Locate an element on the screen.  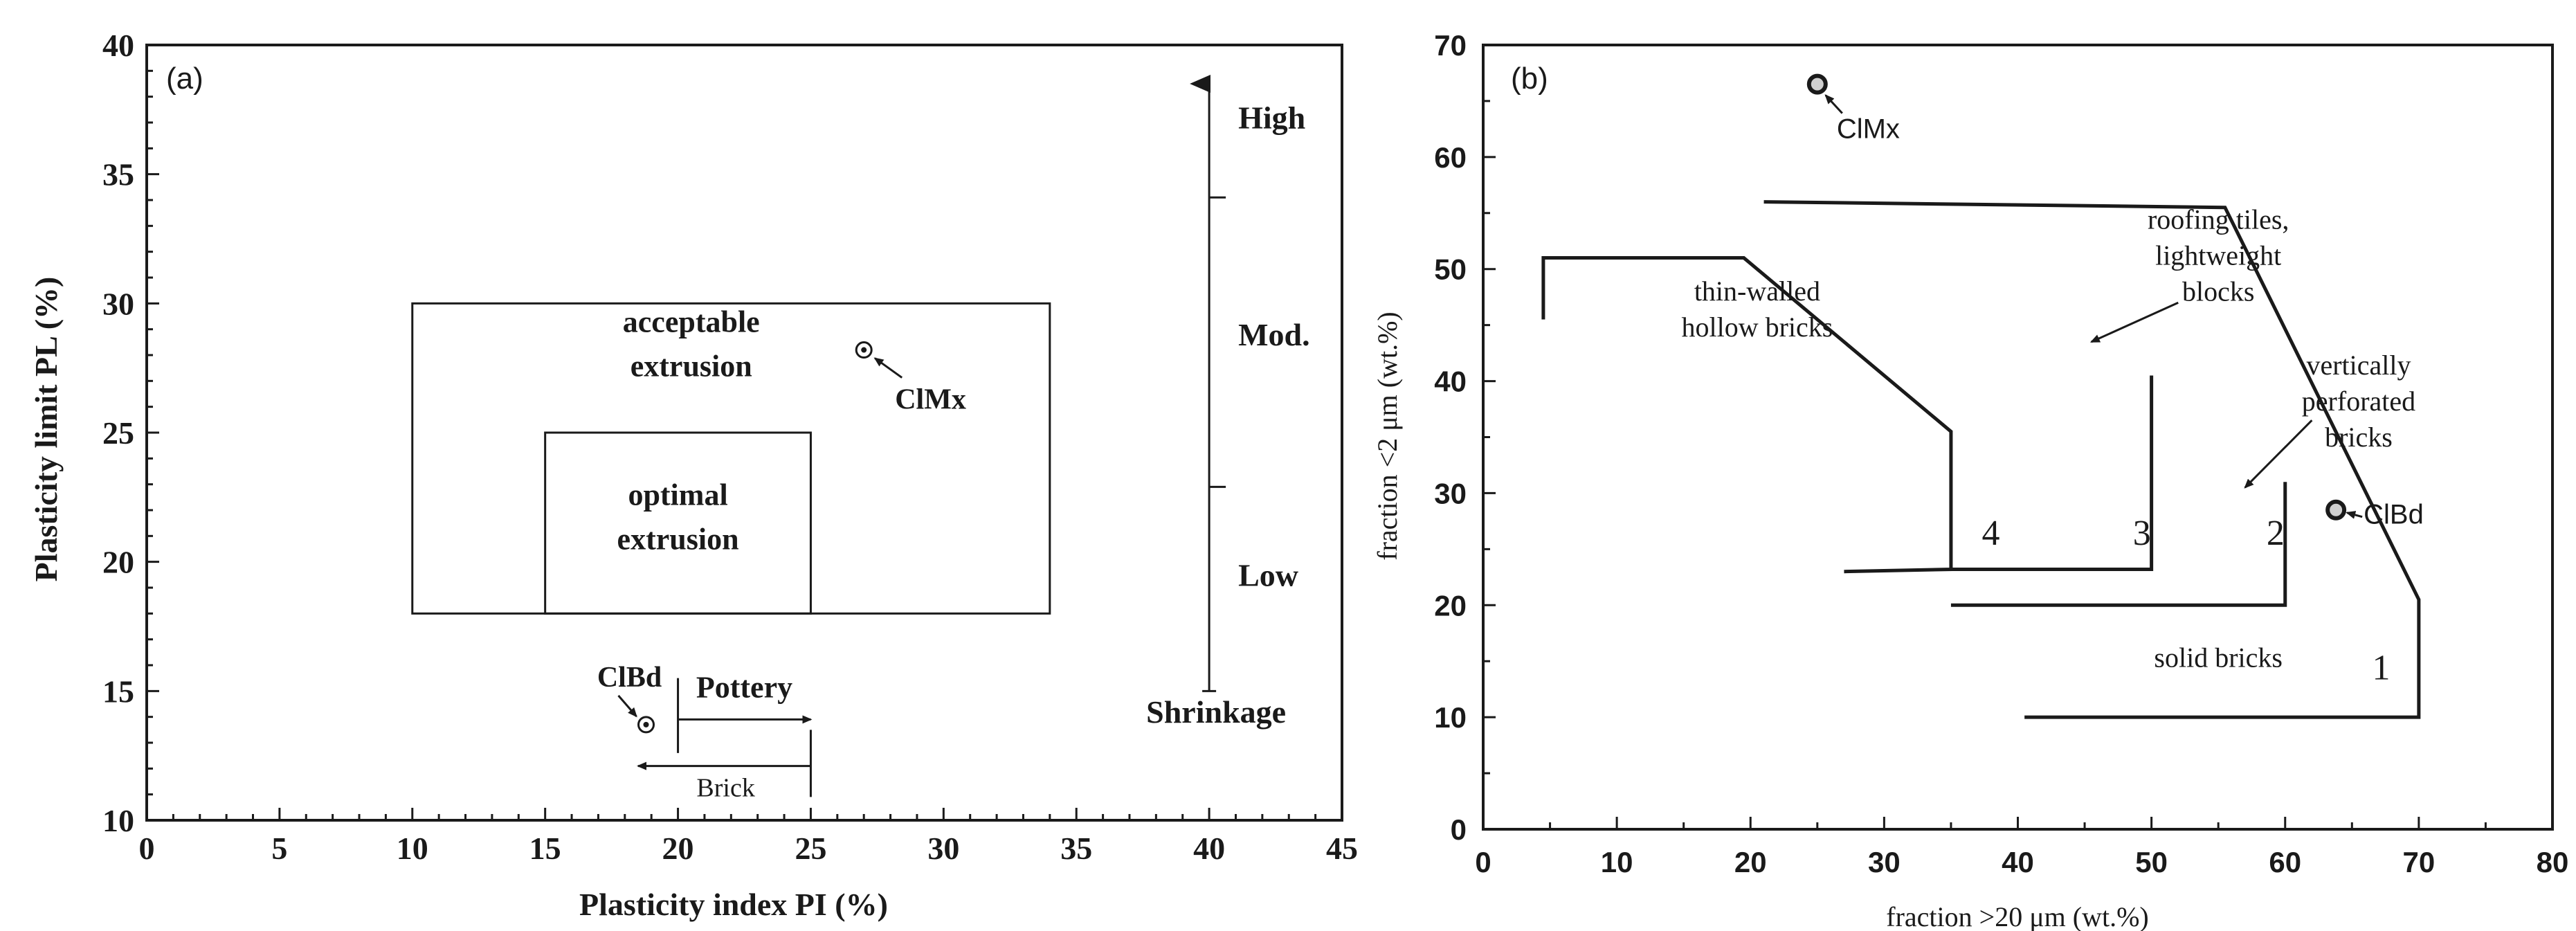
panel-a-y-ticks: 10 15 20 25 30 35 40 is located at coordinates (130, 433).